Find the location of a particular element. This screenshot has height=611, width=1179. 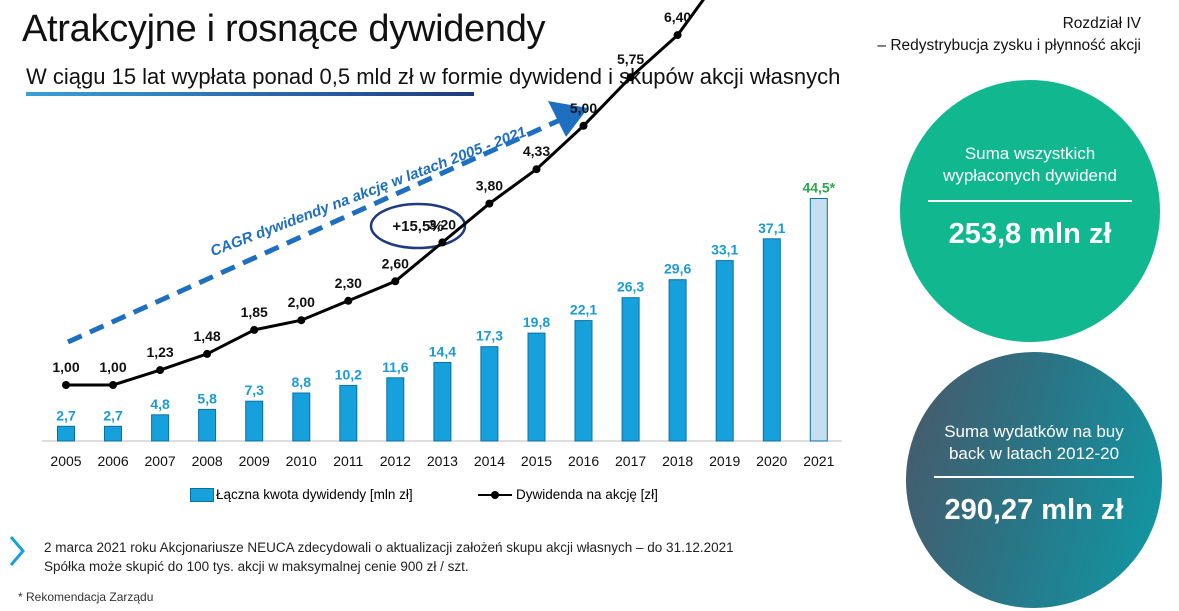

buyback-summary-divider is located at coordinates (1034, 477).